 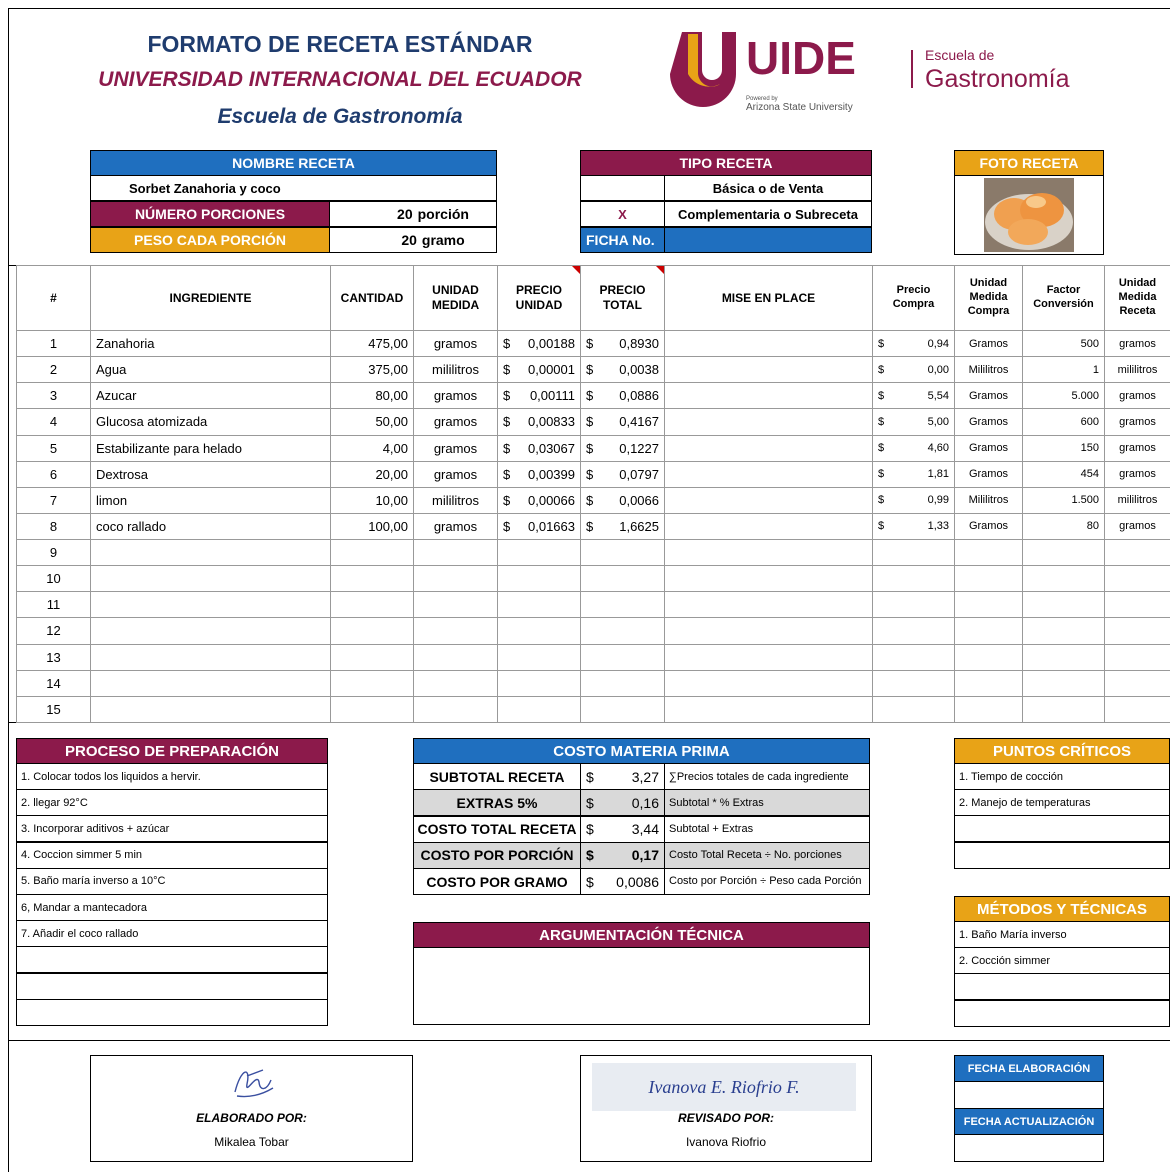 I want to click on signature-scribble, so click(x=253, y=1083).